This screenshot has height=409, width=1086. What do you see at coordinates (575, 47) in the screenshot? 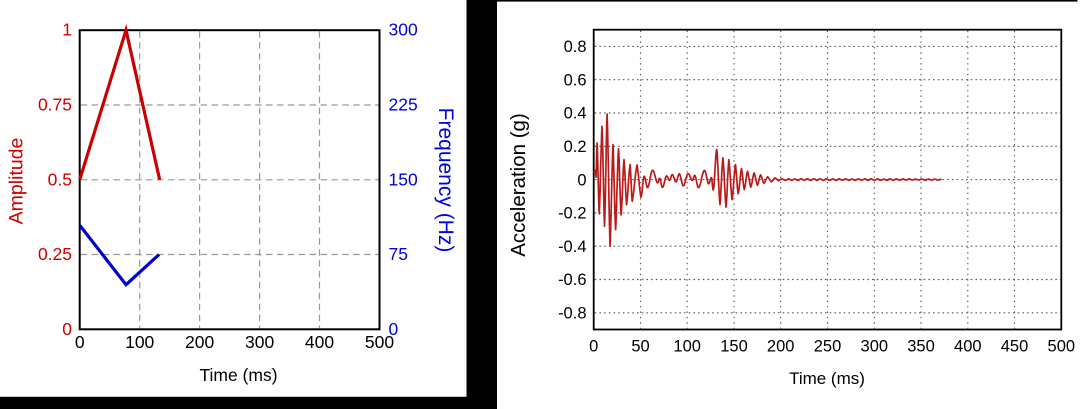
I see `svg-text: 0.8` at bounding box center [575, 47].